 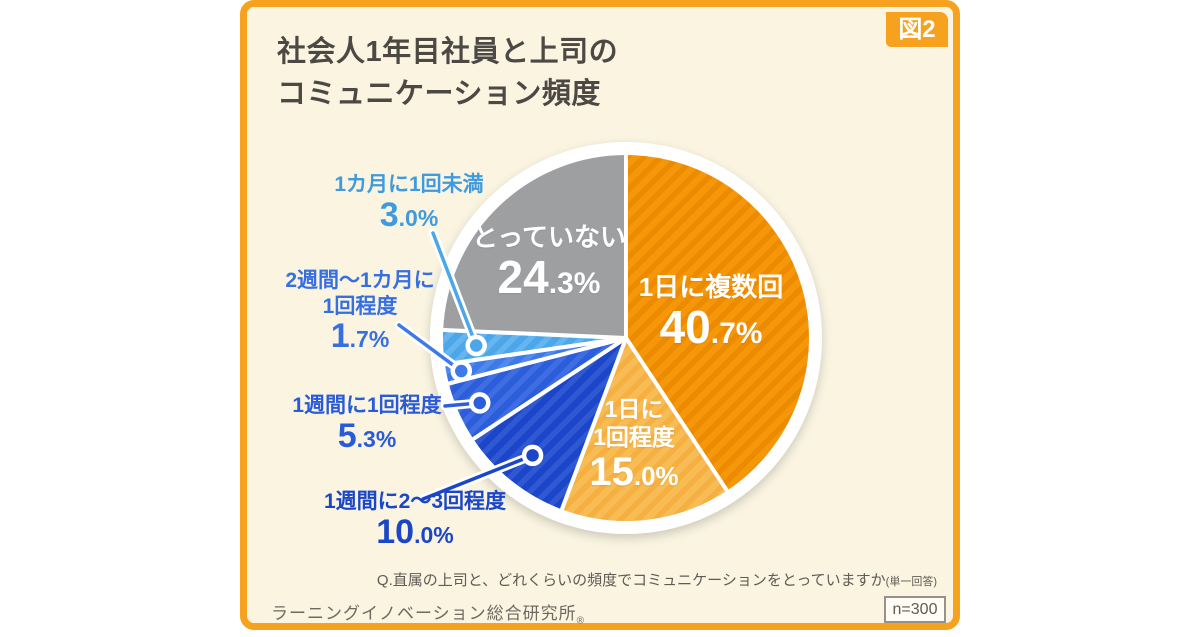 I want to click on slice-label-2-3-times-a-week: 1週間に2〜3回程度 10.0%, so click(x=415, y=519).